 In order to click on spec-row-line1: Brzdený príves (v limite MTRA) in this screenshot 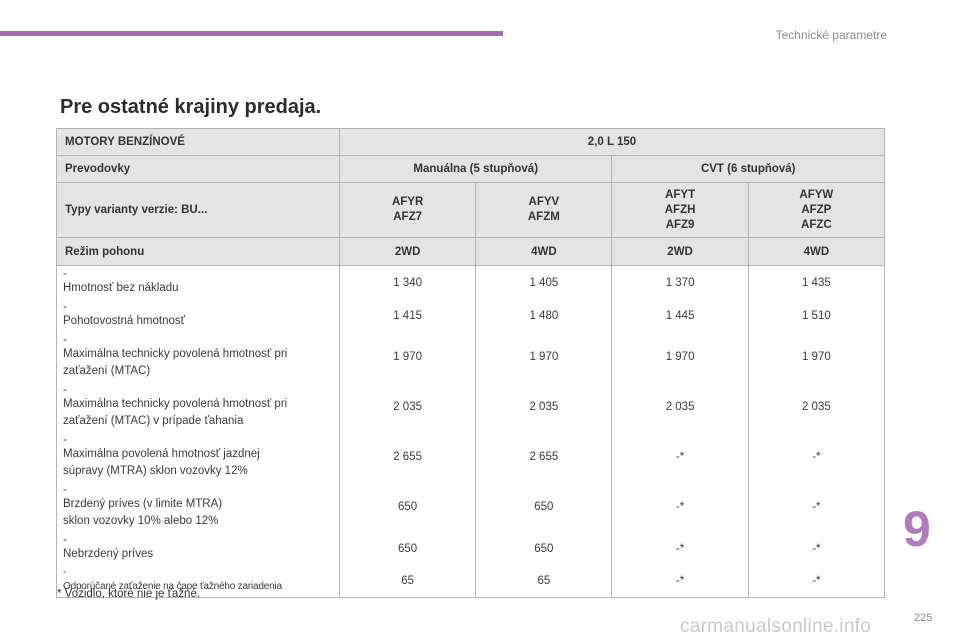, I will do `click(143, 504)`.